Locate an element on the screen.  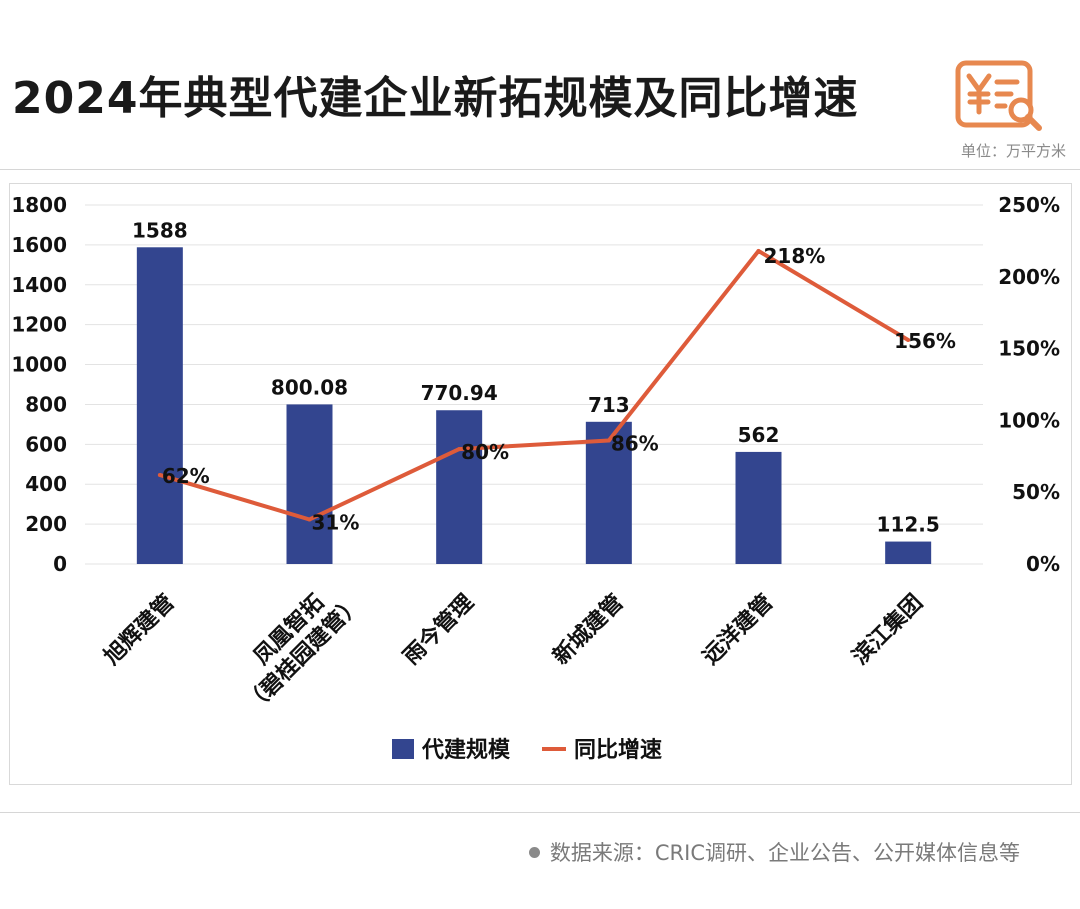
legend-bar-swatch is located at coordinates (403, 749).